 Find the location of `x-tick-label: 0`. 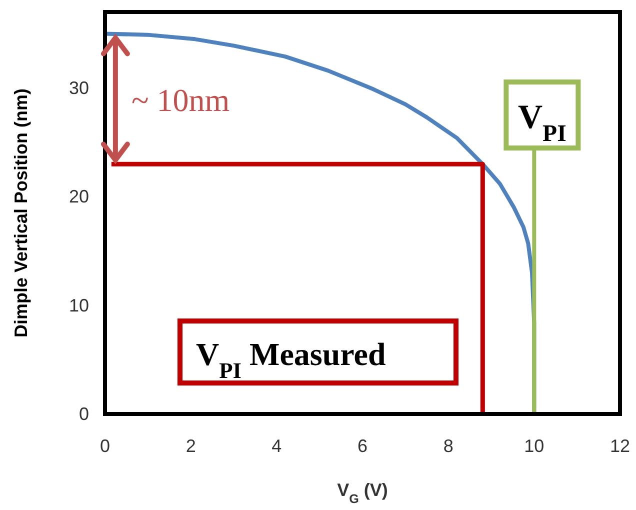

x-tick-label: 0 is located at coordinates (105, 446).